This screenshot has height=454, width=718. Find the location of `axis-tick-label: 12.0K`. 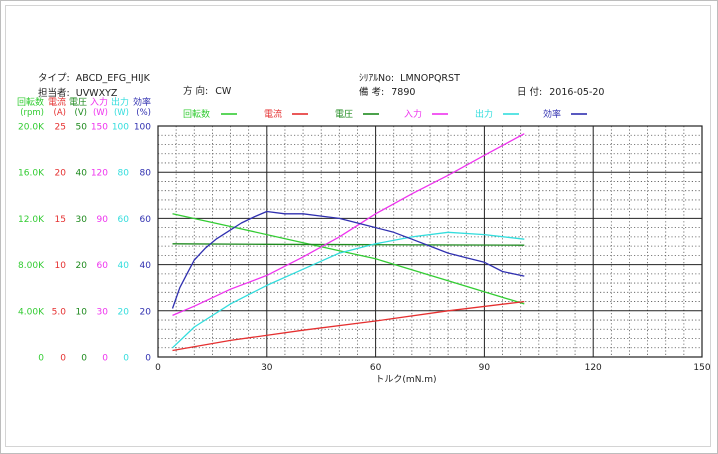

axis-tick-label: 12.0K is located at coordinates (31, 220).